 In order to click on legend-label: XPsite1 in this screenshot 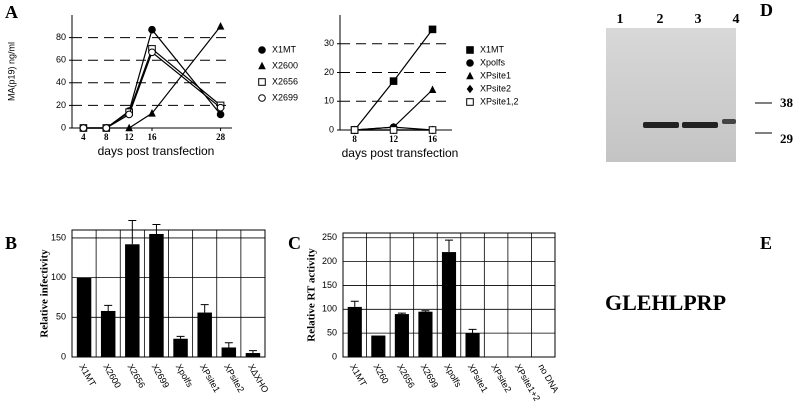, I will do `click(495, 75)`.